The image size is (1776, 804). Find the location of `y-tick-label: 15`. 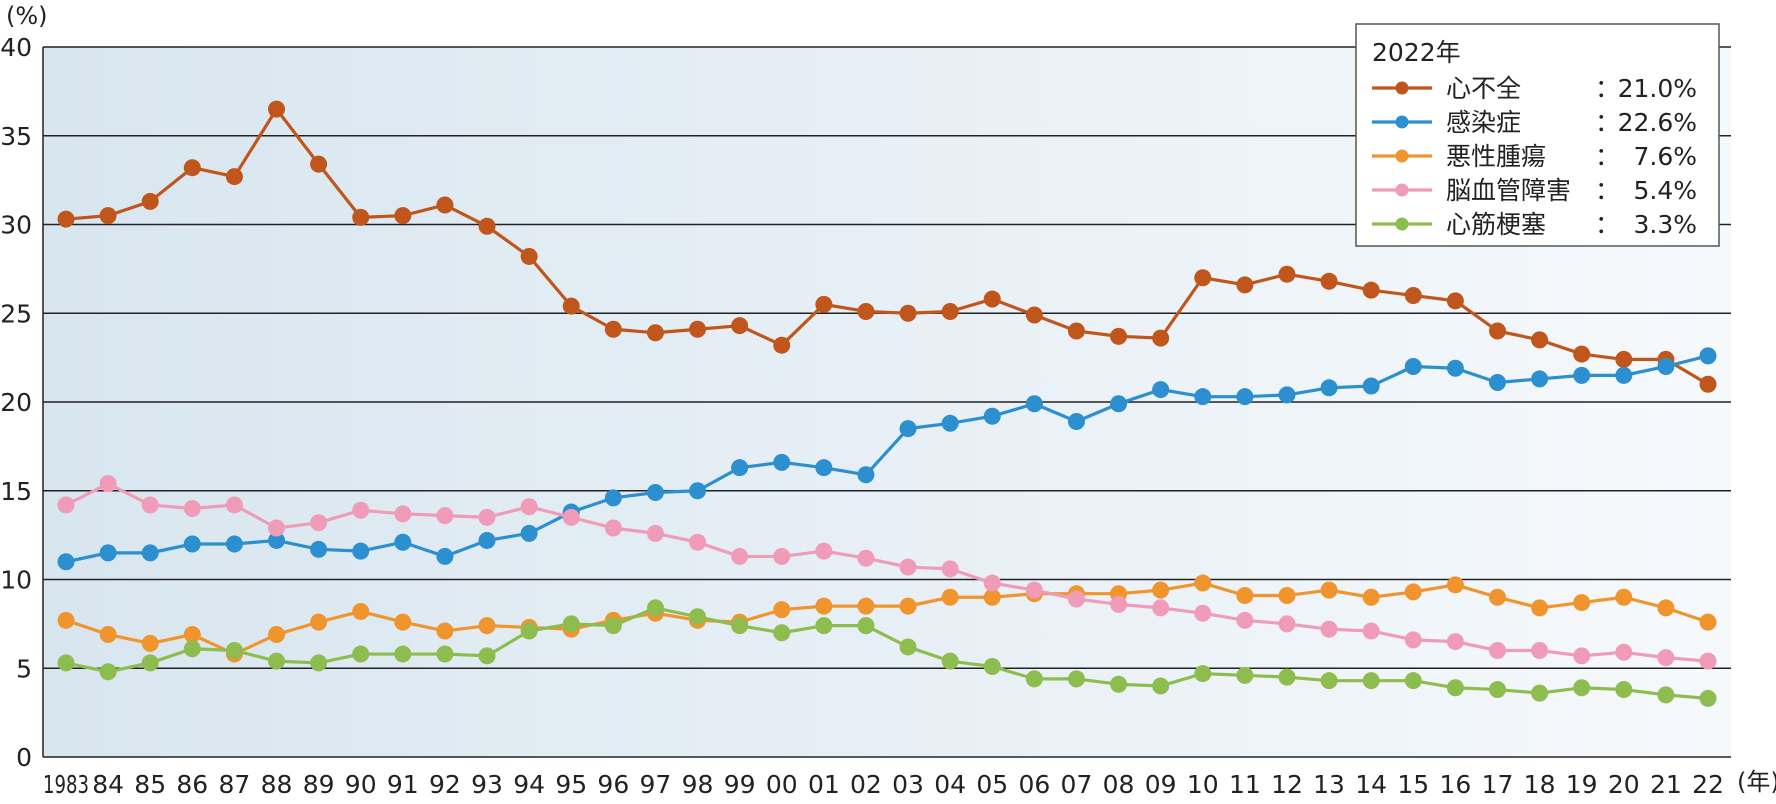

y-tick-label: 15 is located at coordinates (16, 491).